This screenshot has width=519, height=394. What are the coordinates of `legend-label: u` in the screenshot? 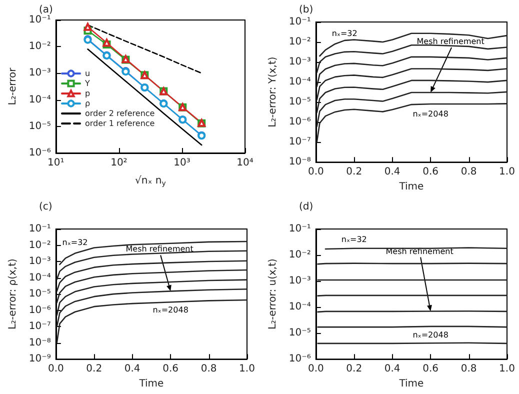 It's located at (87, 73).